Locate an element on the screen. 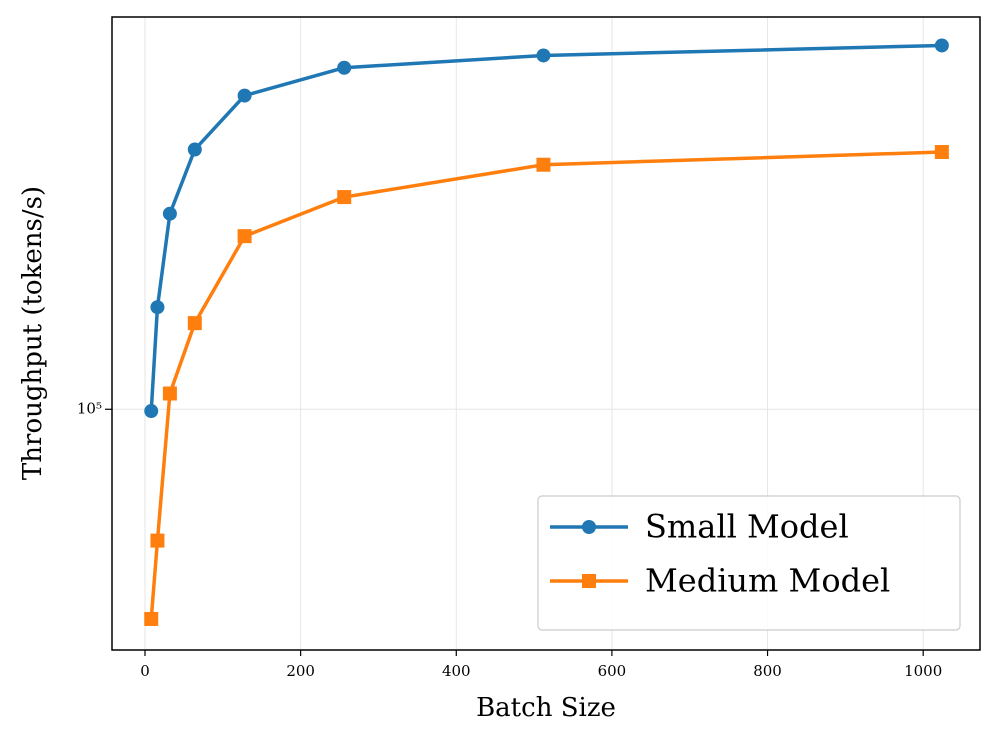 The height and width of the screenshot is (743, 996). x-tick-label: 1000 is located at coordinates (923, 671).